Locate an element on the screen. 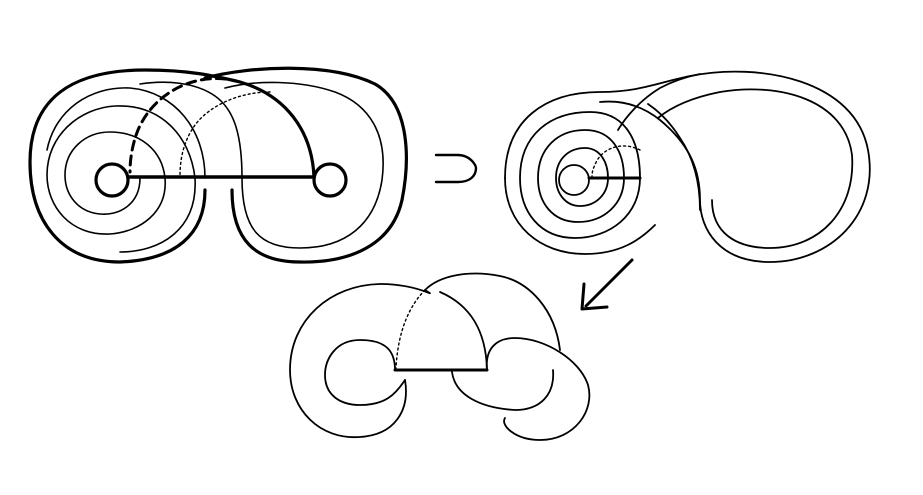 The height and width of the screenshot is (495, 923). curve-right-loop is located at coordinates (538, 389).